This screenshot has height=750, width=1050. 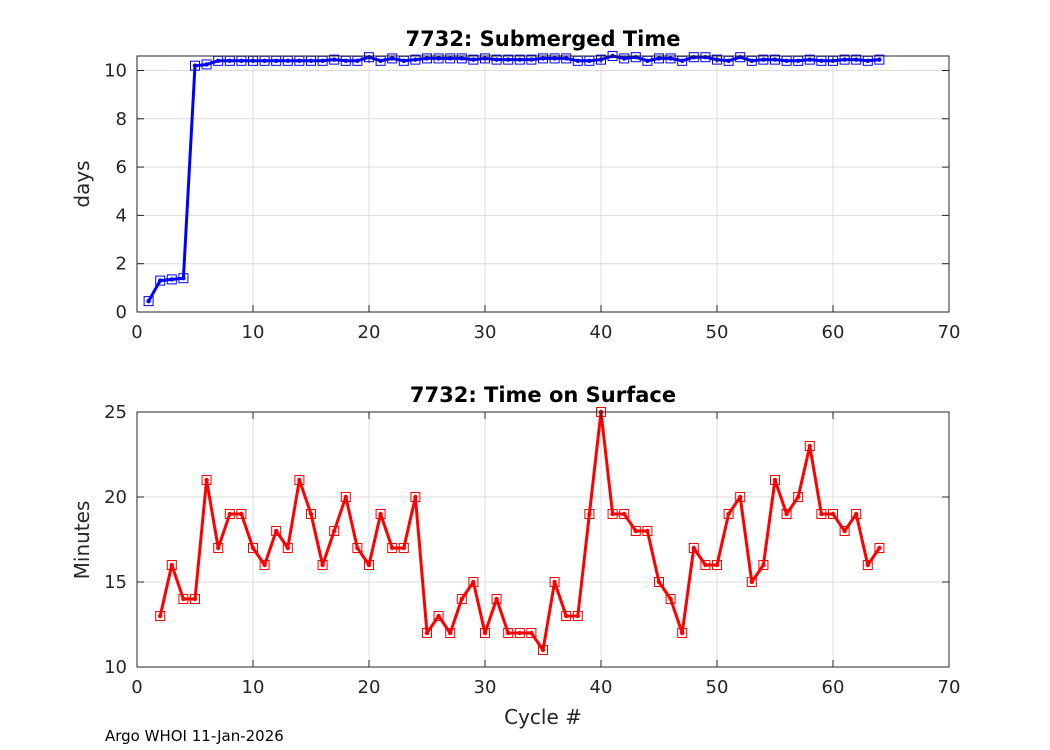 What do you see at coordinates (115, 70) in the screenshot?
I see `y-tick-label: 10` at bounding box center [115, 70].